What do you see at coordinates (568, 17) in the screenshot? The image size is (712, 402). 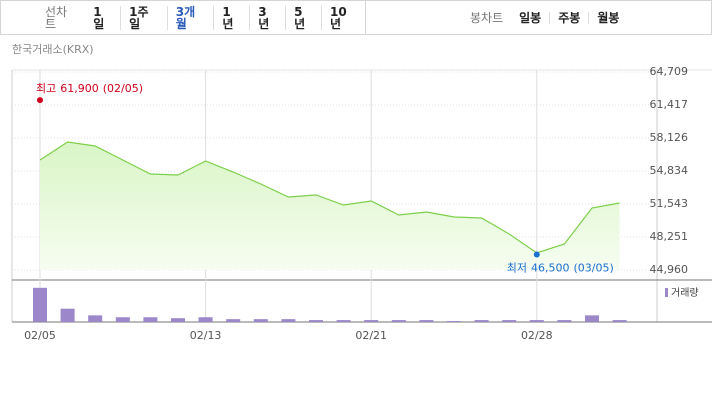 I see `tab: 주봉` at bounding box center [568, 17].